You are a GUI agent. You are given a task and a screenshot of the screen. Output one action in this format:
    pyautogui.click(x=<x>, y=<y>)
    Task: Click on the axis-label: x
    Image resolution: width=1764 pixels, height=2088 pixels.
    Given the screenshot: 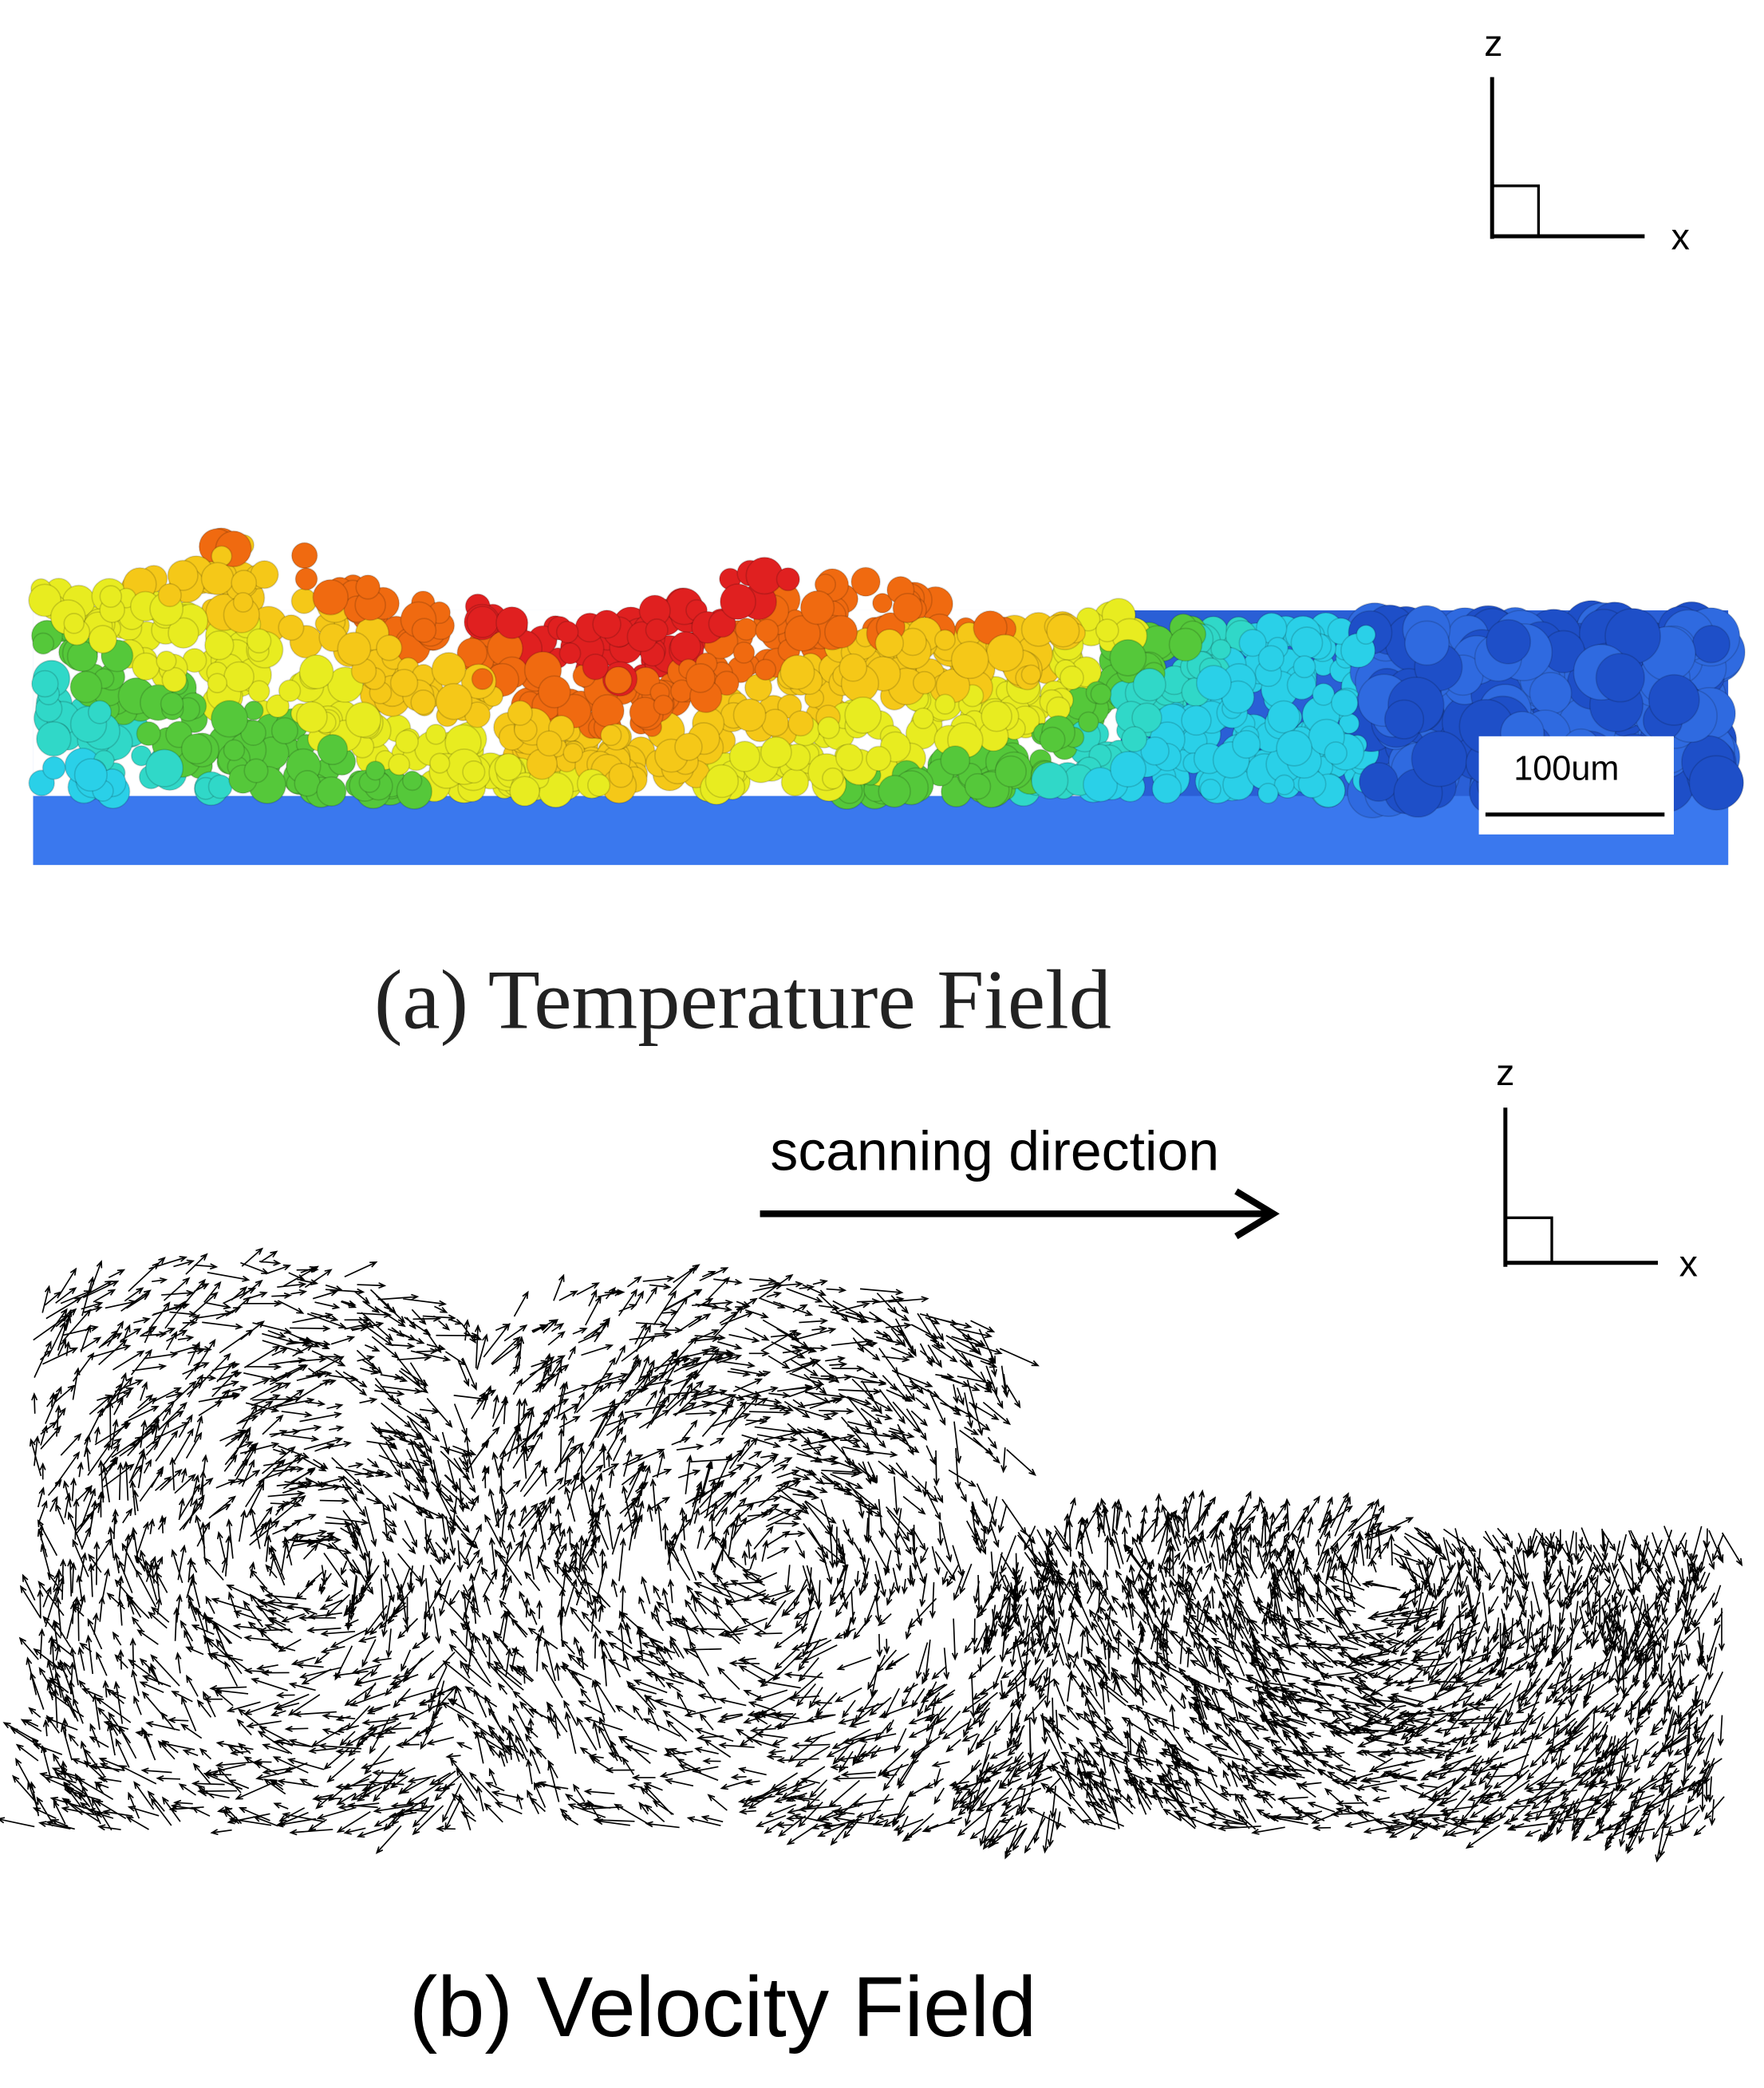 What is the action you would take?
    pyautogui.click(x=1688, y=1263)
    